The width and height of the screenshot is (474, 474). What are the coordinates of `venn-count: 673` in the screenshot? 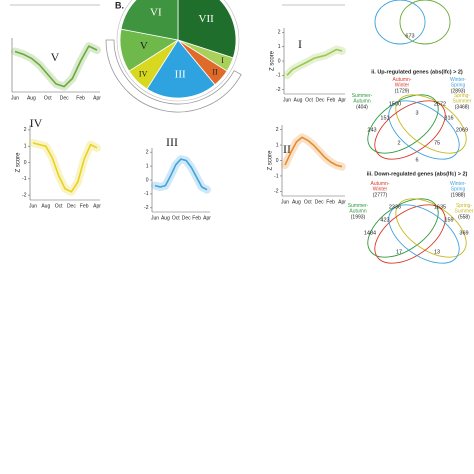 It's located at (409, 36).